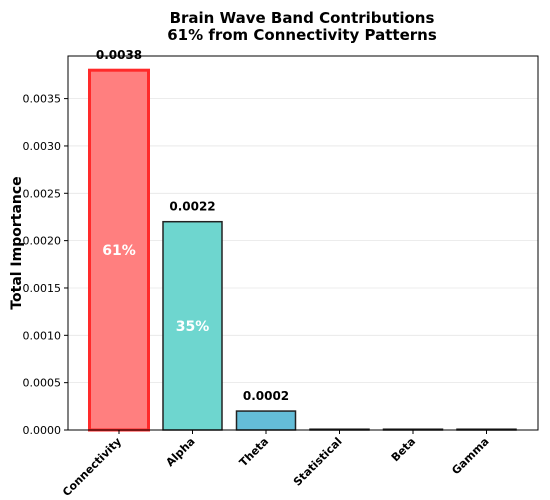 The height and width of the screenshot is (500, 550). Describe the element at coordinates (254, 452) in the screenshot. I see `x-tick-label: Theta` at that location.